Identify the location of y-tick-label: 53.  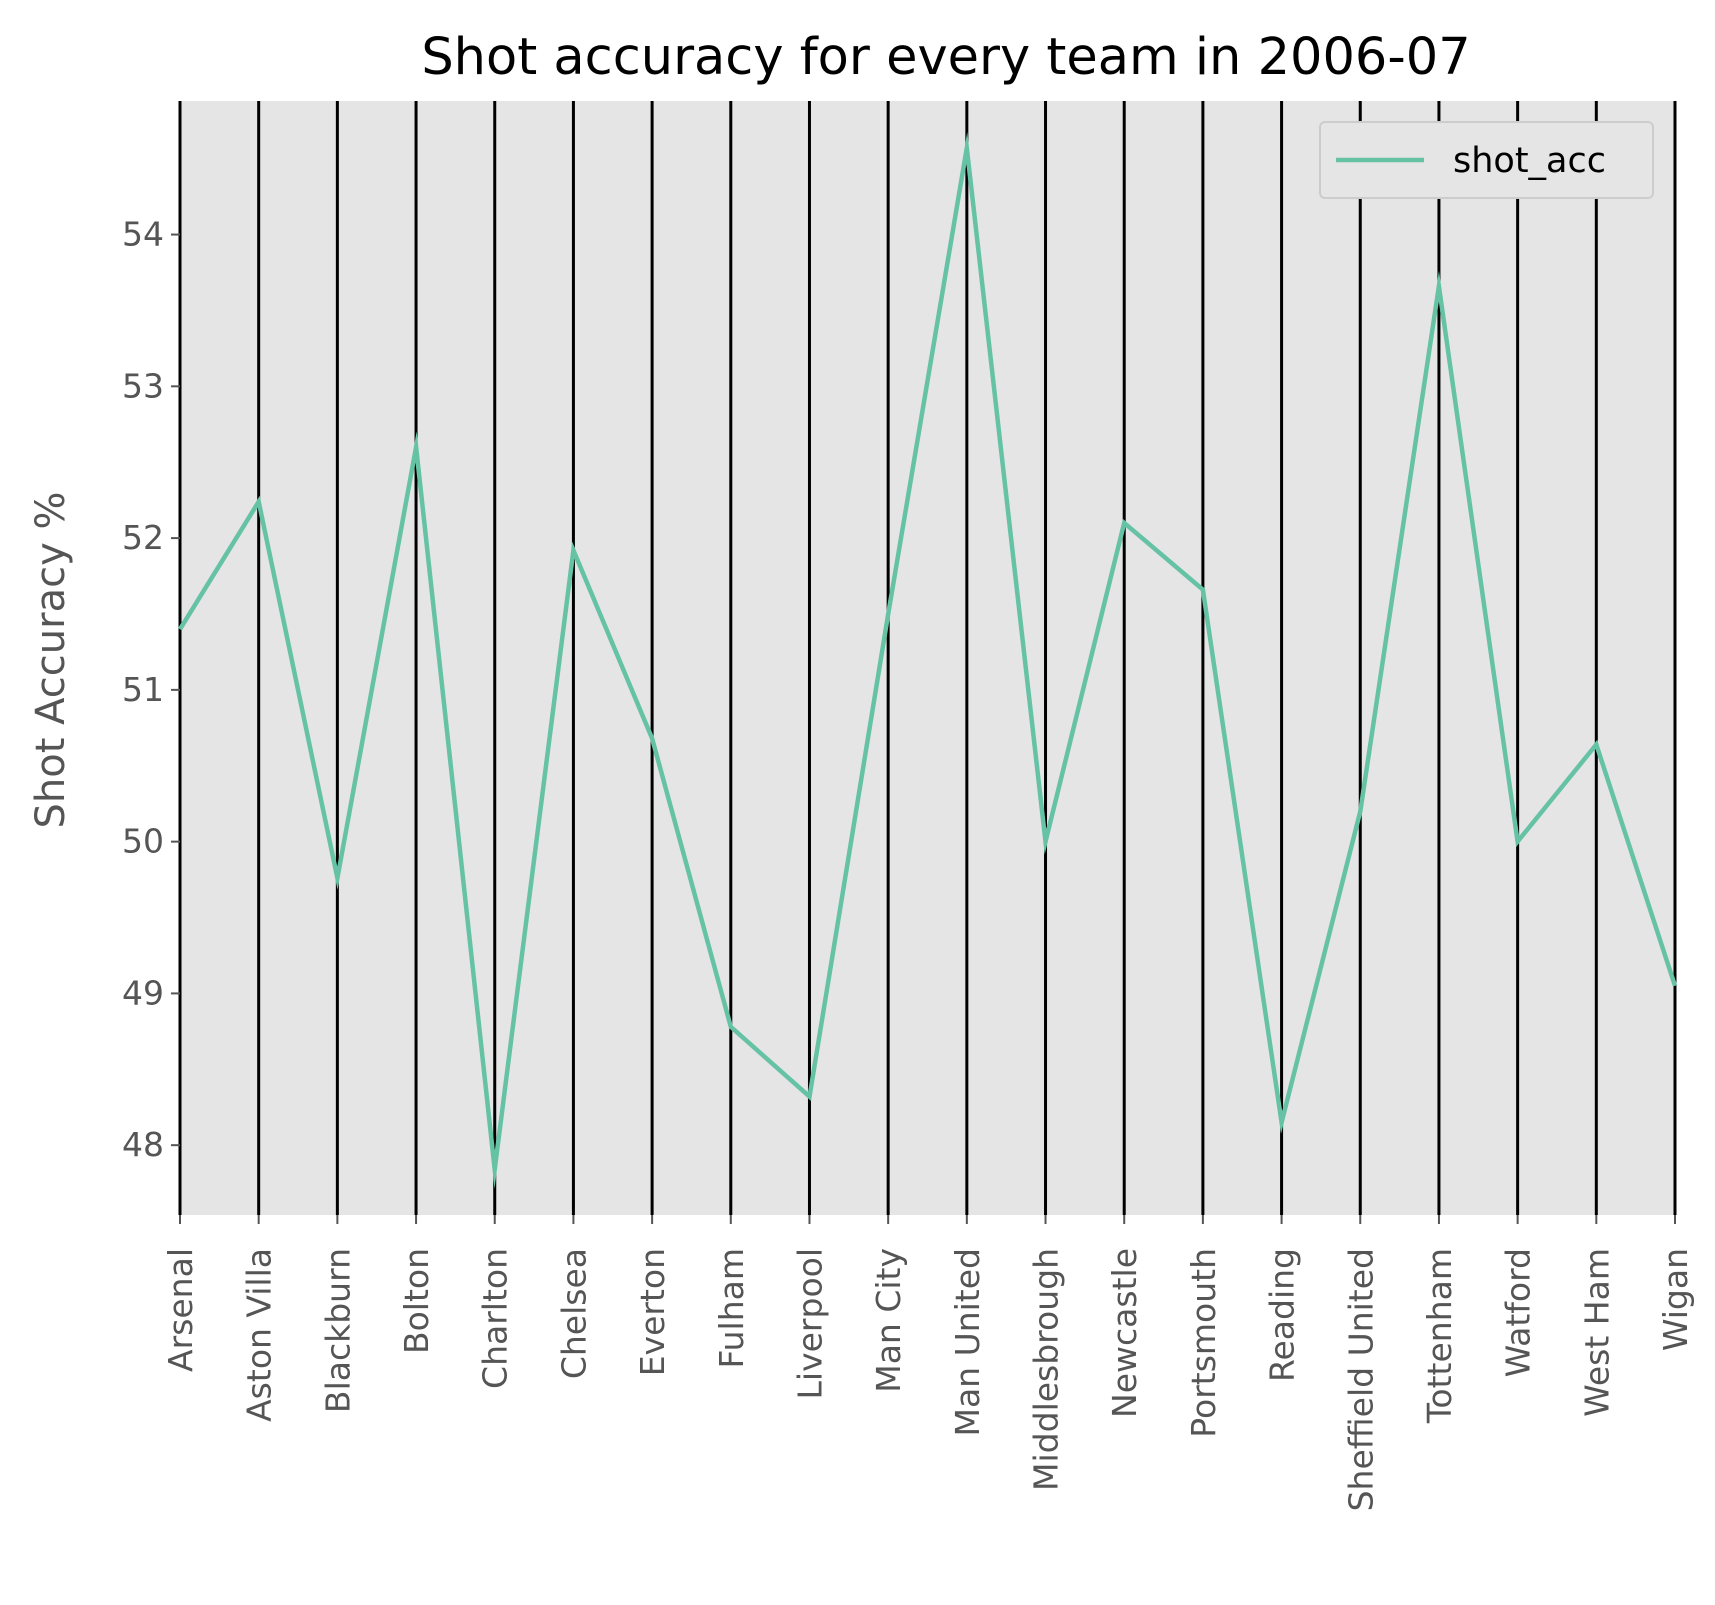
(143, 385).